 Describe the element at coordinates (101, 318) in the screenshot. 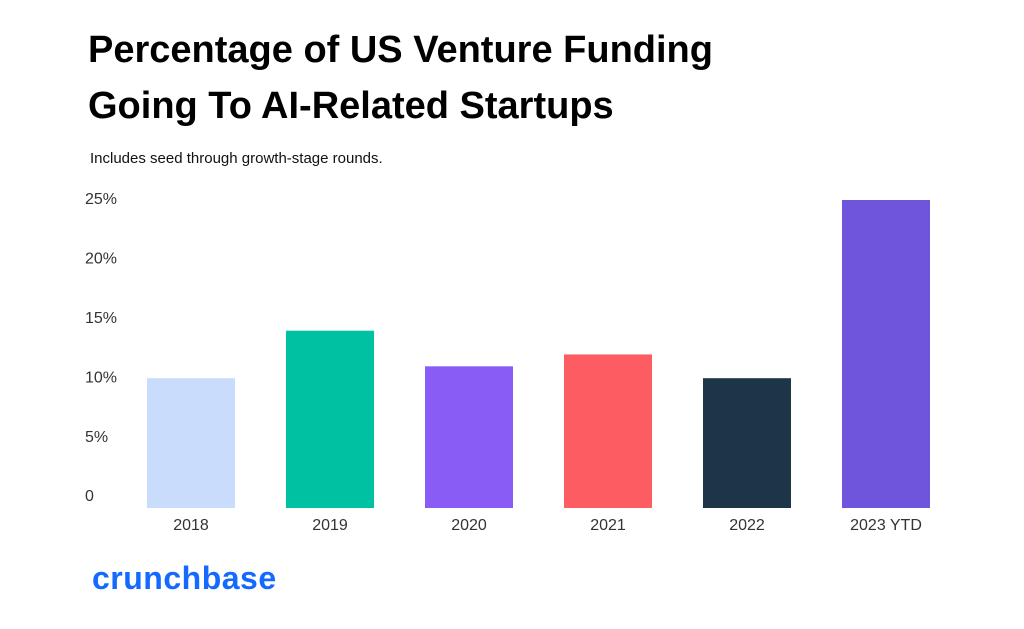

I see `y-tick-label: 15%` at that location.